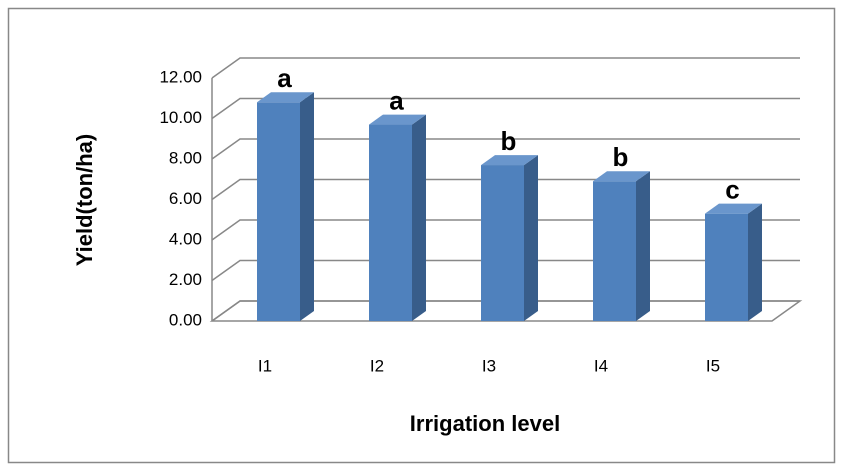 The height and width of the screenshot is (471, 843). What do you see at coordinates (185, 238) in the screenshot?
I see `y-tick-label: 4.00` at bounding box center [185, 238].